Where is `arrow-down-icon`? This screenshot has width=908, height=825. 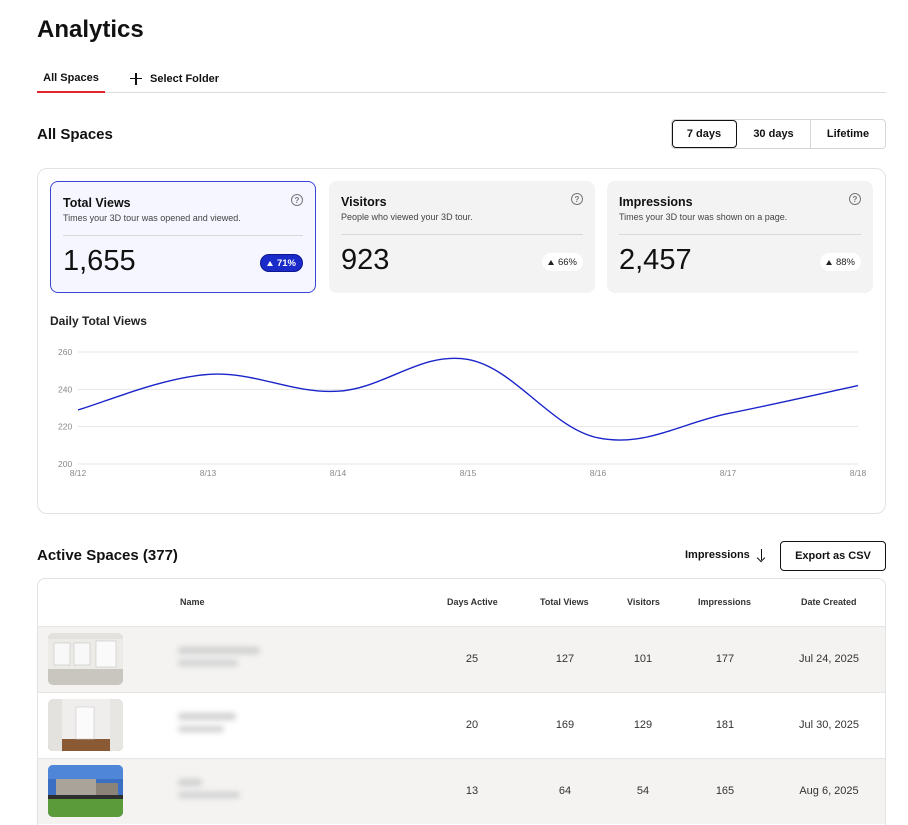 arrow-down-icon is located at coordinates (761, 555).